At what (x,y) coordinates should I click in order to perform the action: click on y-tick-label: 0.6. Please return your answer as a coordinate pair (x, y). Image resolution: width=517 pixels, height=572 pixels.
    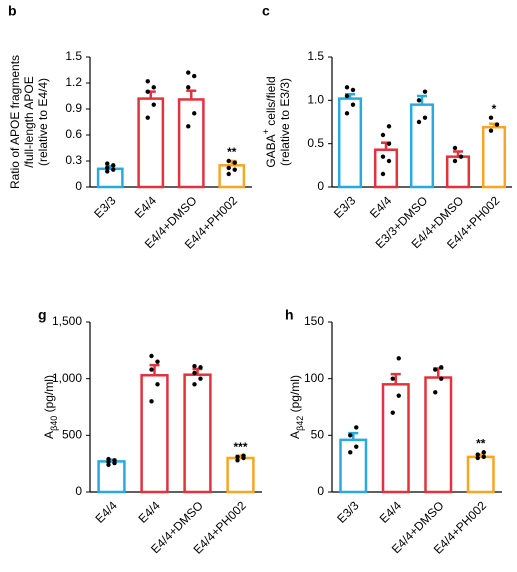
    Looking at the image, I should click on (73, 134).